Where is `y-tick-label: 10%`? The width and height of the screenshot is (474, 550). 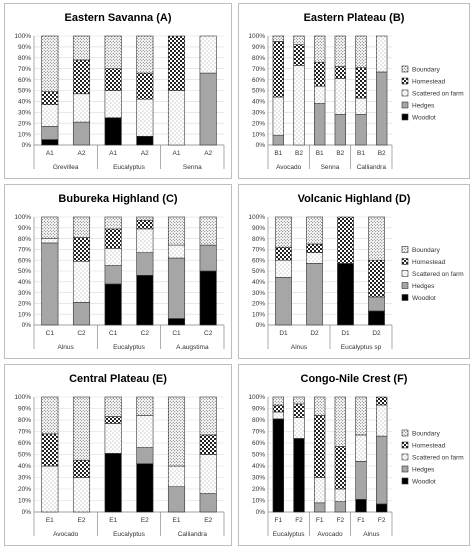
y-tick-label: 10% is located at coordinates (258, 314).